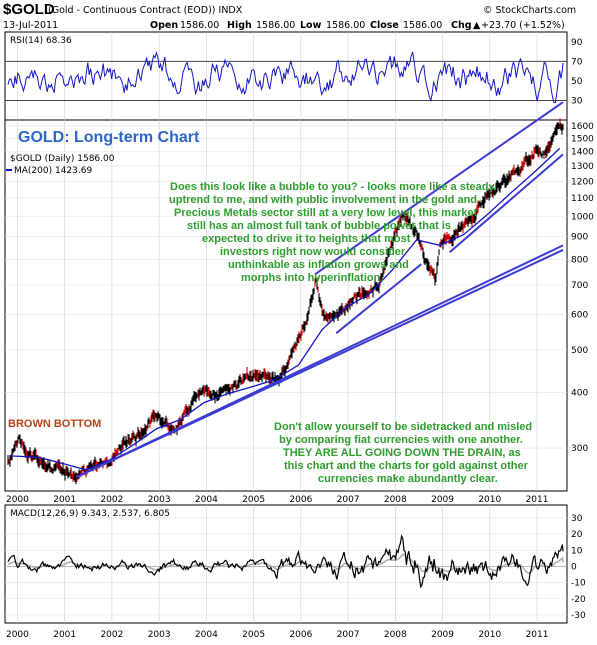  Describe the element at coordinates (579, 449) in the screenshot. I see `y-tick-label: 300` at that location.